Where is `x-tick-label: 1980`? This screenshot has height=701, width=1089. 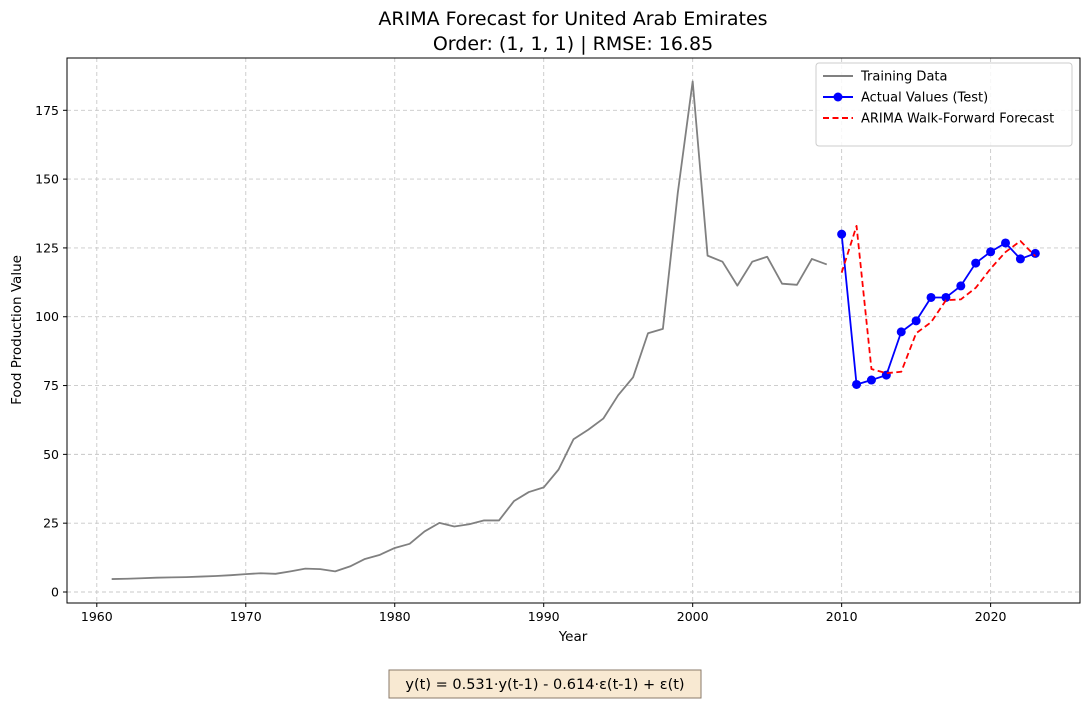
x-tick-label: 1980 is located at coordinates (395, 616).